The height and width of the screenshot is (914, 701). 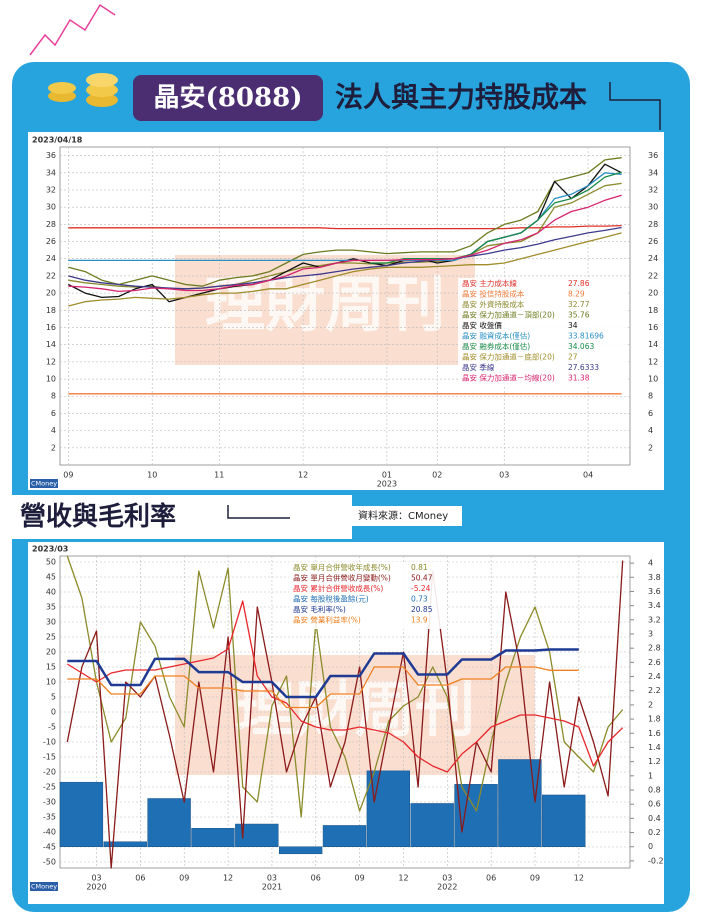 I want to click on legend-value: 20.85, so click(x=422, y=609).